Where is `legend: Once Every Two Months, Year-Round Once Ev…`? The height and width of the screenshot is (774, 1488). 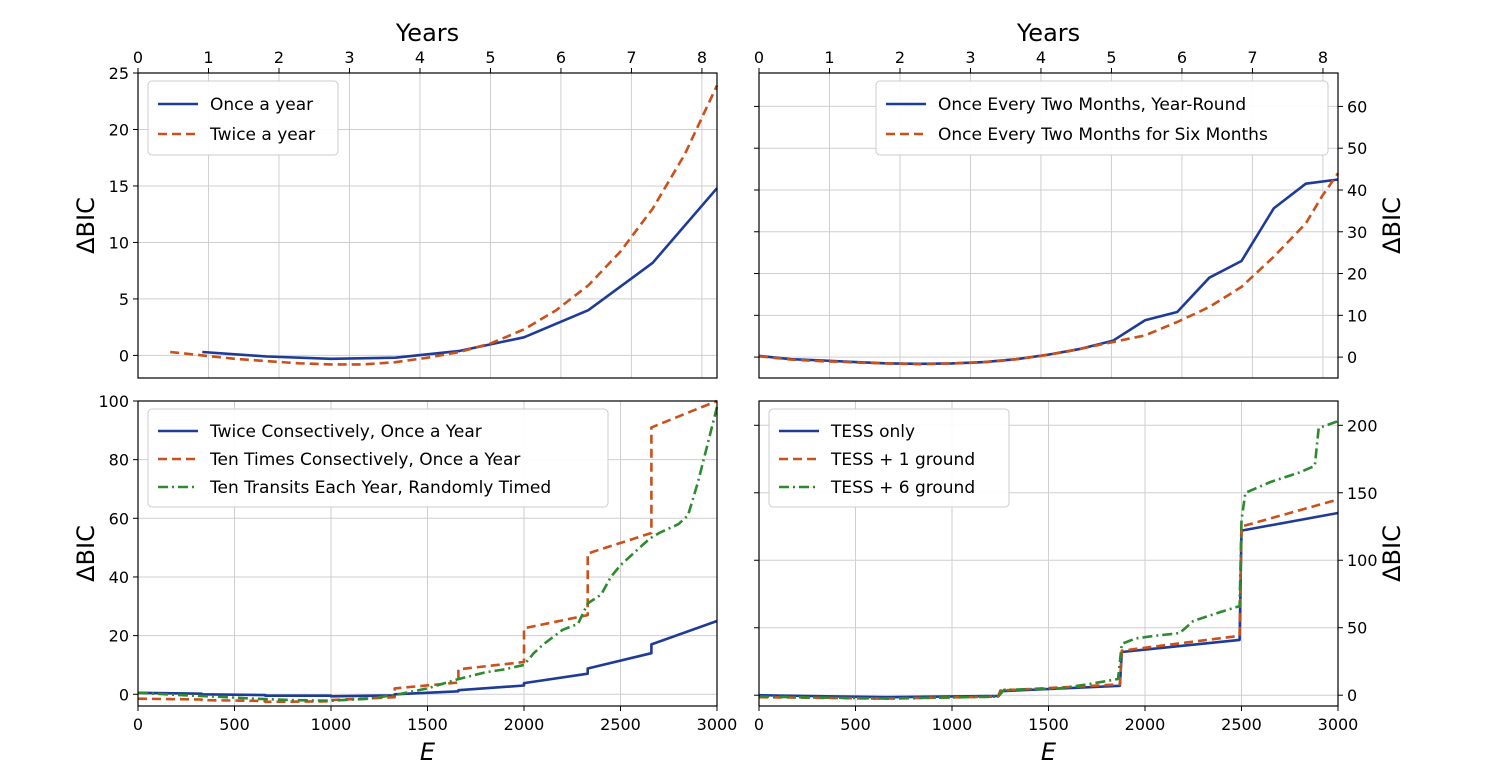 legend: Once Every Two Months, Year-Round Once Ev… is located at coordinates (1102, 118).